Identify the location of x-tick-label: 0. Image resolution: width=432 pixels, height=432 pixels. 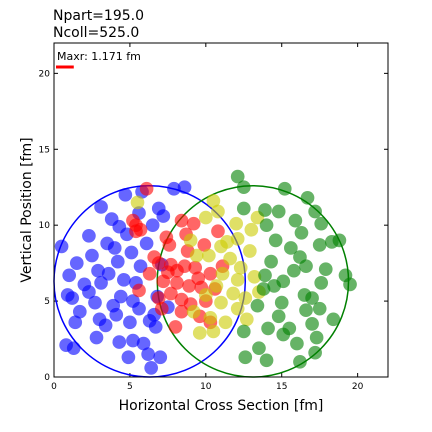
(54, 387).